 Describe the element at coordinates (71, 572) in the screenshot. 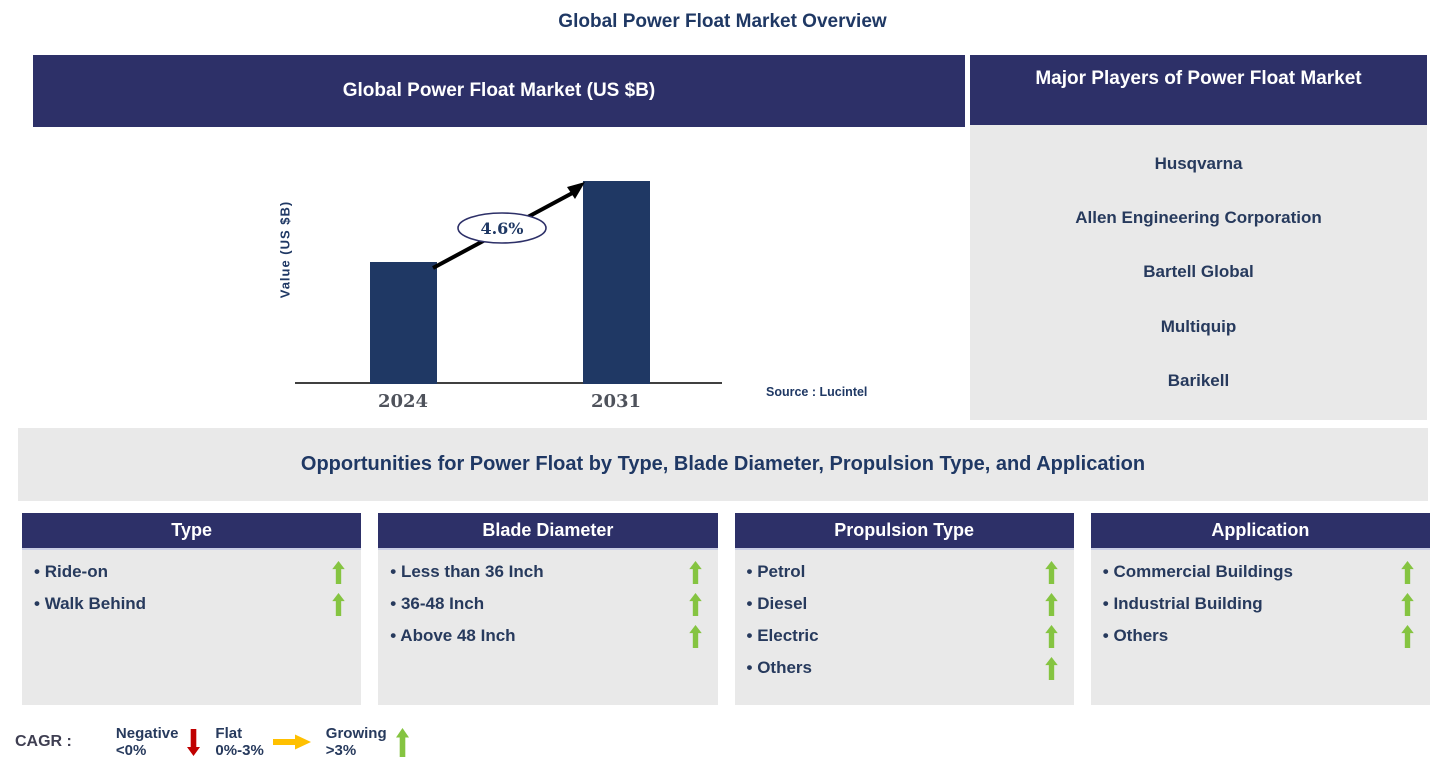

I see `item-label: Ride-on` at that location.